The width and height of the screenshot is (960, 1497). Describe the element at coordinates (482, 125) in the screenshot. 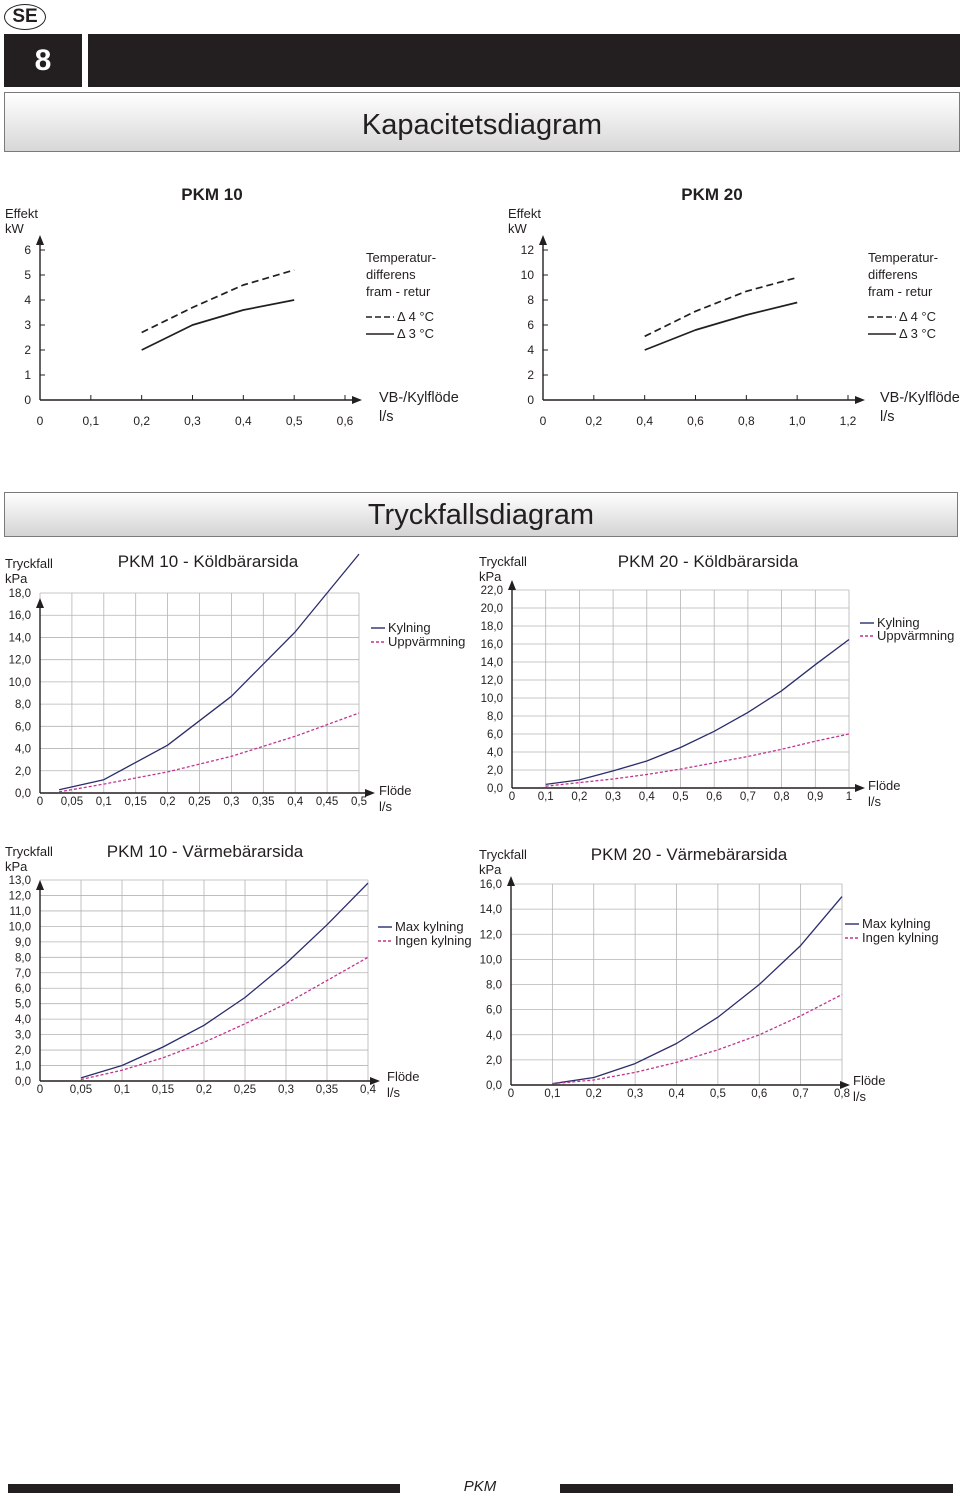

I see `capacity-title: Kapacitetsdiagram` at that location.